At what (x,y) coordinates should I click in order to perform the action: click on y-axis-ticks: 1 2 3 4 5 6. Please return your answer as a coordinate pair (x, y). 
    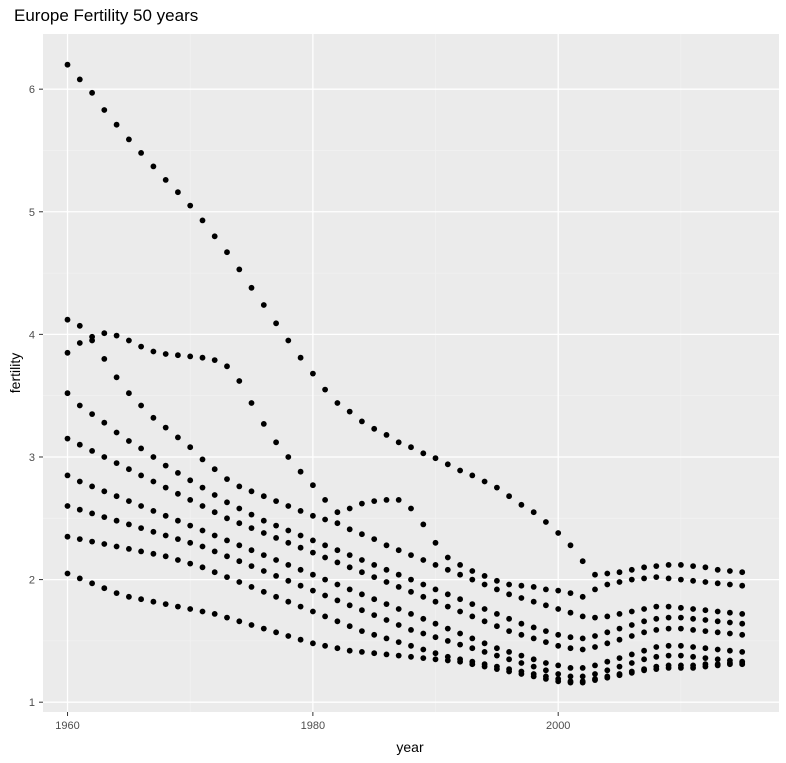
    Looking at the image, I should click on (36, 396).